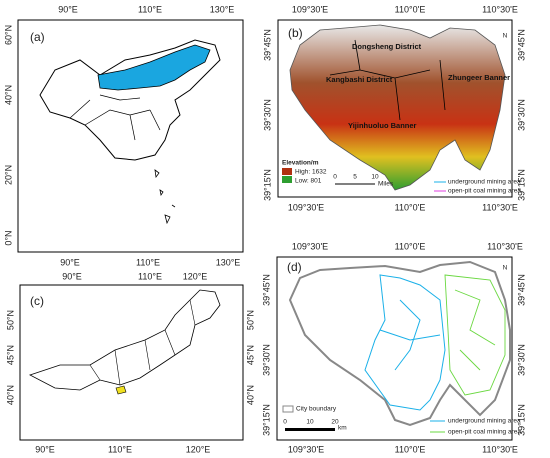 This screenshot has width=550, height=458. Describe the element at coordinates (165, 197) in the screenshot. I see `islands` at that location.